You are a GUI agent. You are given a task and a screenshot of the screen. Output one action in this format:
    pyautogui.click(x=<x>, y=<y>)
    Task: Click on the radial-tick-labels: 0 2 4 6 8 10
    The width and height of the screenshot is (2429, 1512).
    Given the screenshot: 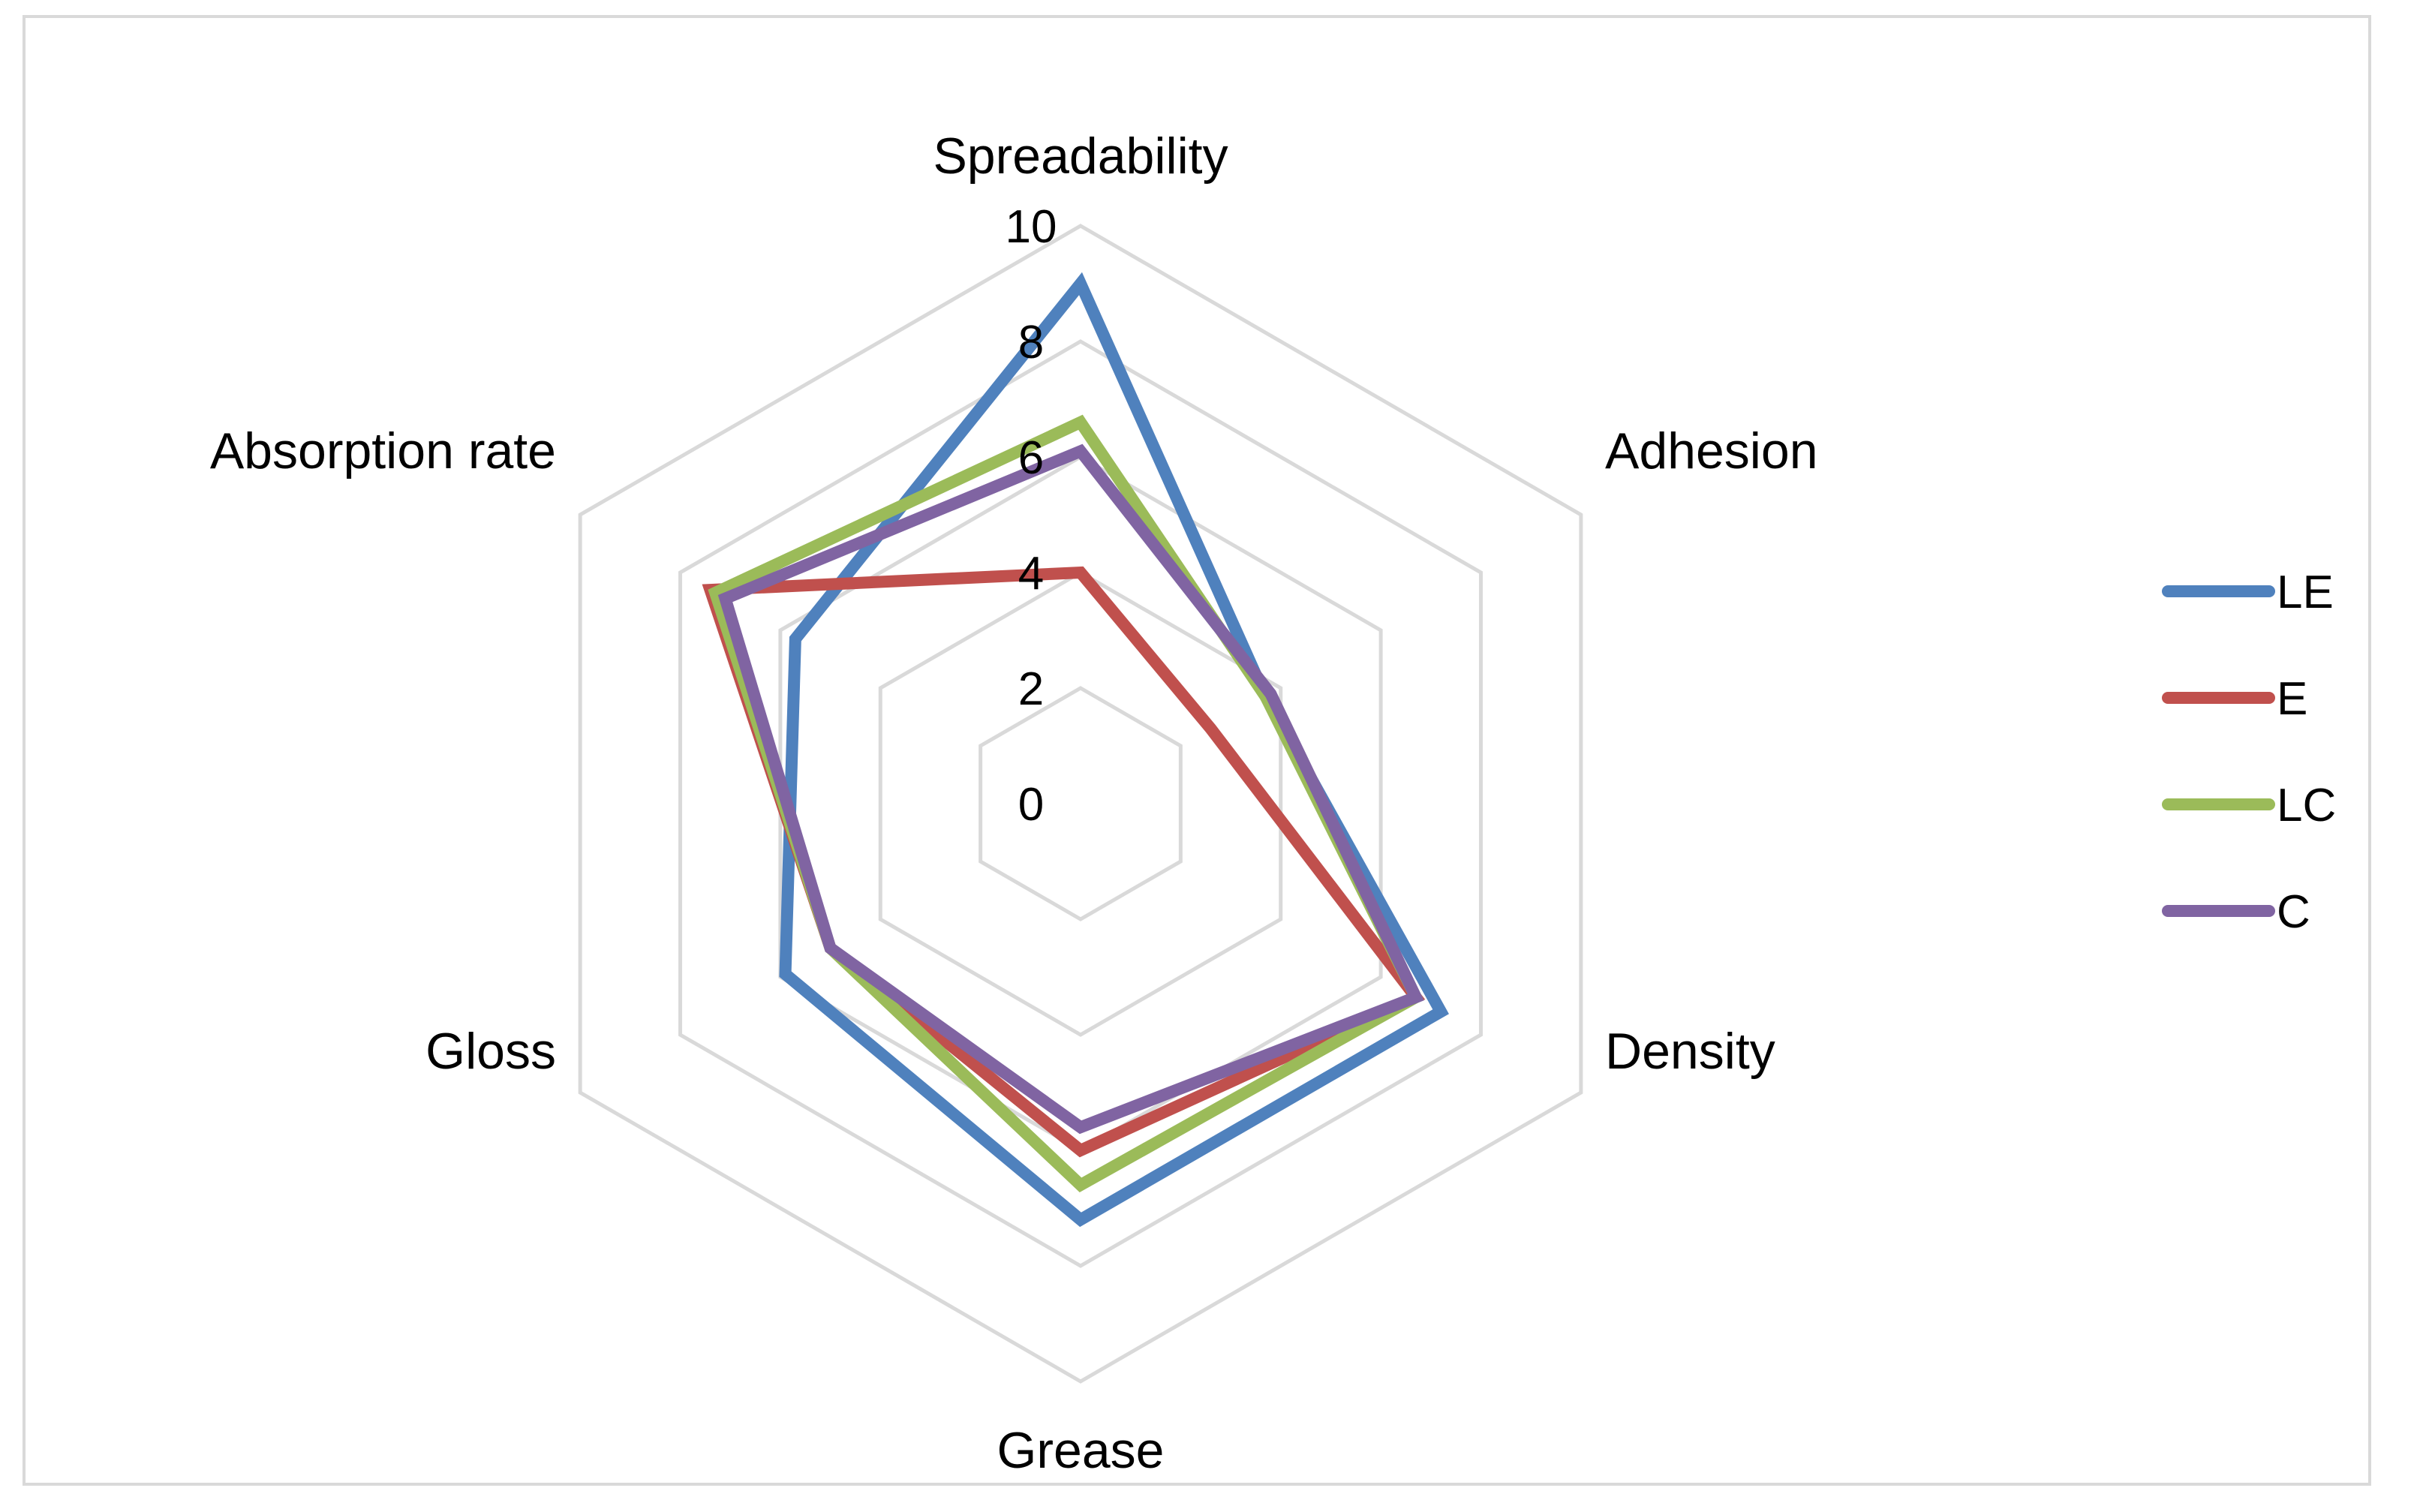 What is the action you would take?
    pyautogui.click(x=1031, y=516)
    